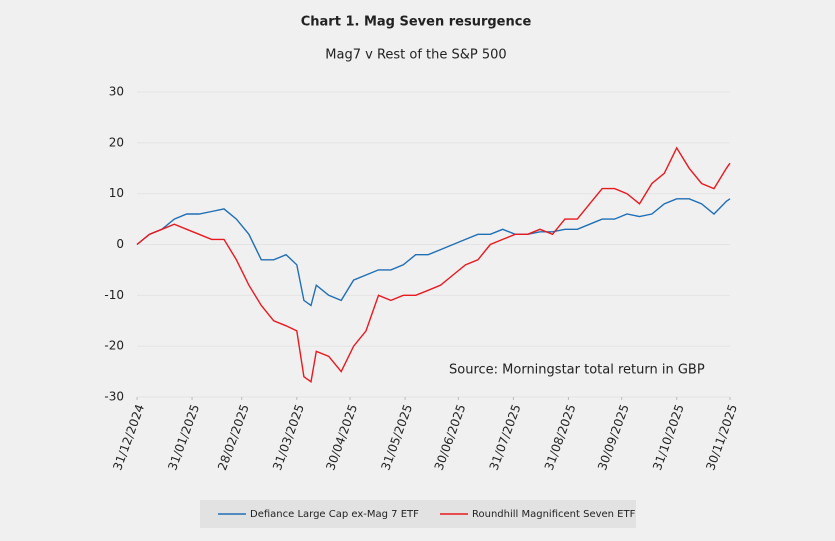  What do you see at coordinates (116, 92) in the screenshot?
I see `y-tick-label: 30` at bounding box center [116, 92].